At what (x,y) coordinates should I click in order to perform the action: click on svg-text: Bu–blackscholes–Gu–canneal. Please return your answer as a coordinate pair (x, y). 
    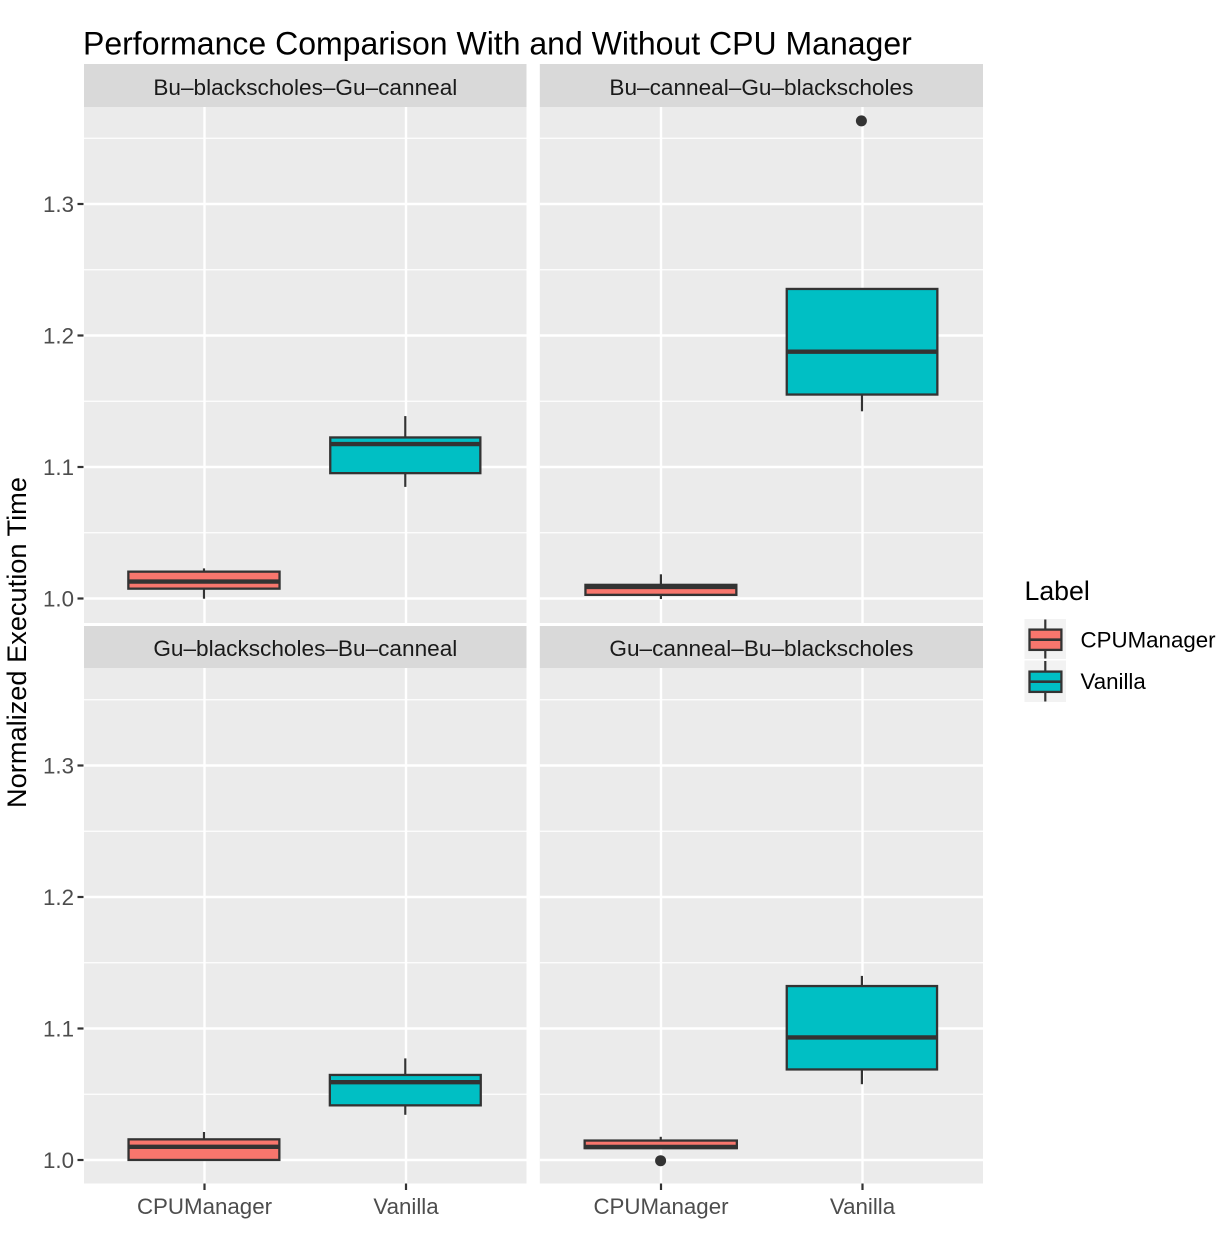
    Looking at the image, I should click on (305, 87).